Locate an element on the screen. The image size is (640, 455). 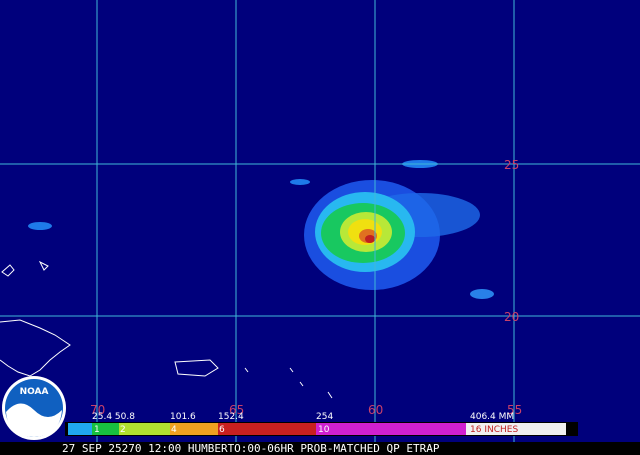
mm-label: 25.4 50.8 is located at coordinates (113, 417).